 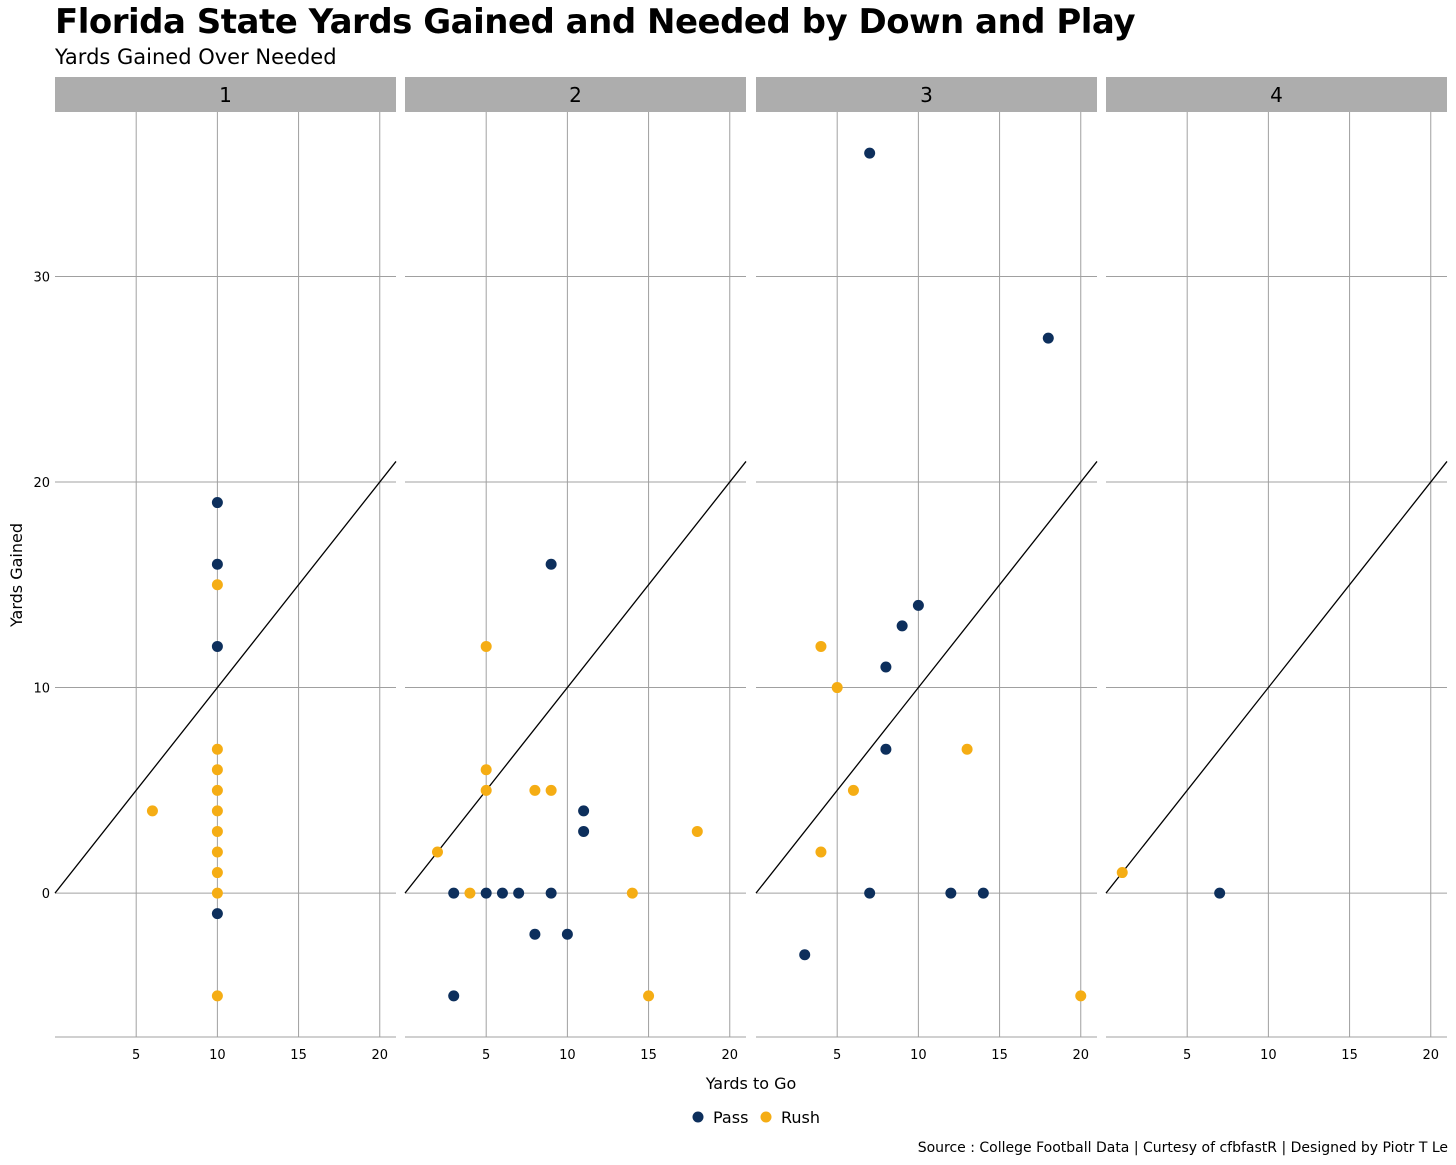 What do you see at coordinates (41, 277) in the screenshot?
I see `y-tick-label: 30` at bounding box center [41, 277].